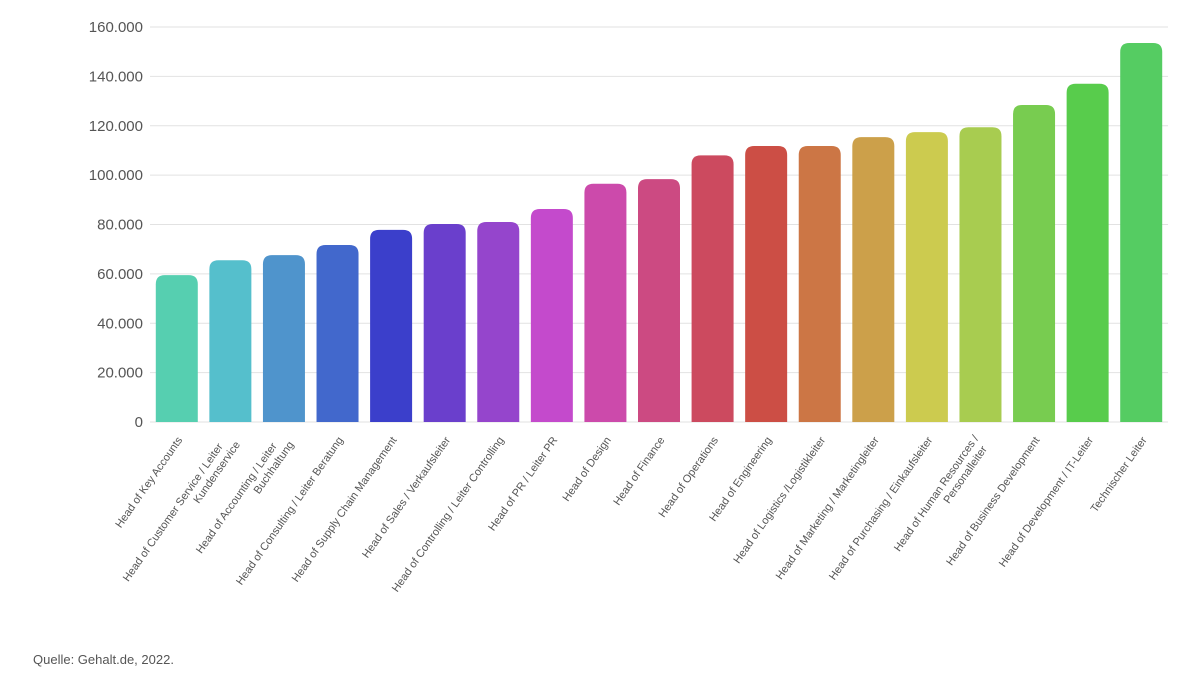  Describe the element at coordinates (941, 493) in the screenshot. I see `x-tick-label: Head of Human Resources /Personalleiter` at that location.